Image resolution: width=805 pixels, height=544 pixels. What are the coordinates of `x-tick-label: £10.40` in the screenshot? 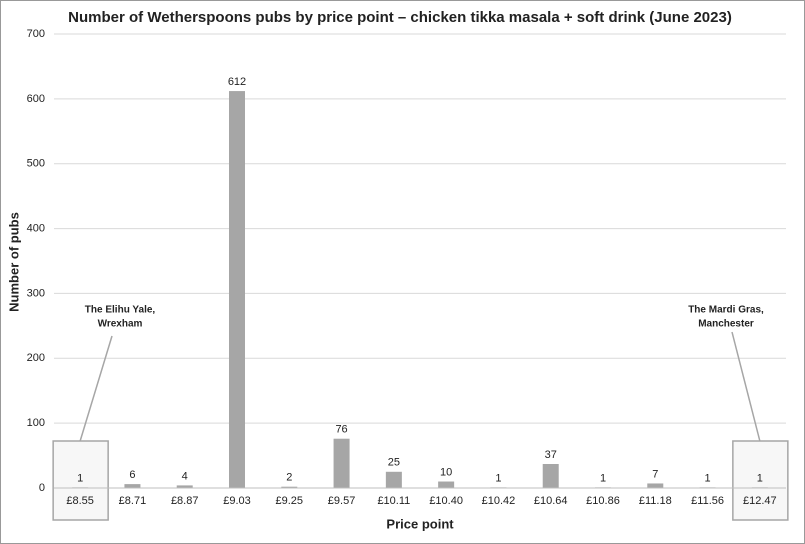 It's located at (446, 501).